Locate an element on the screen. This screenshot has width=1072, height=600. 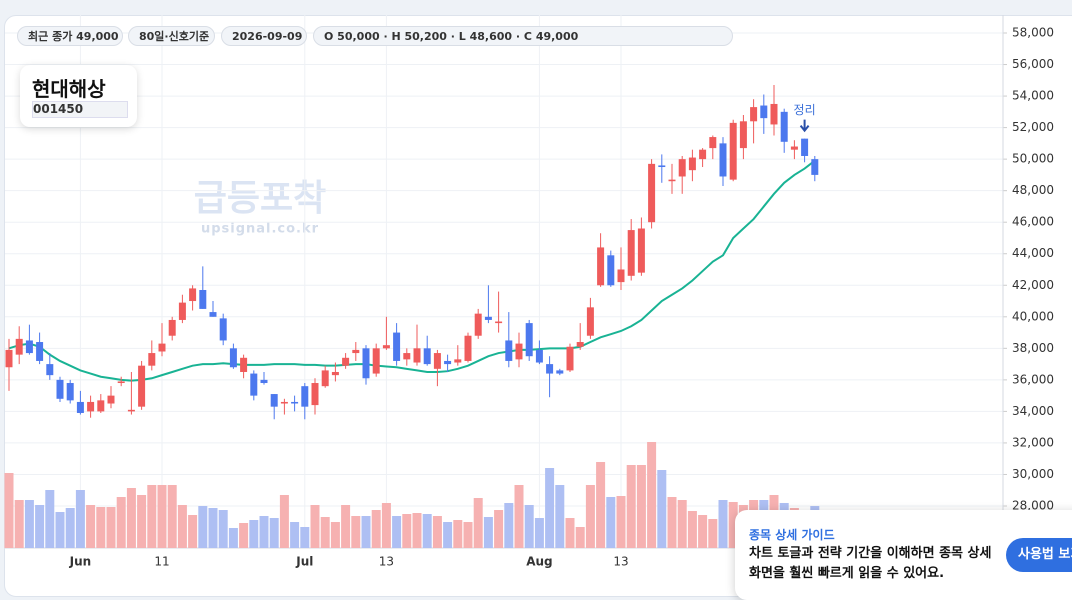
y-tick-label: 38,000 is located at coordinates (1033, 348).